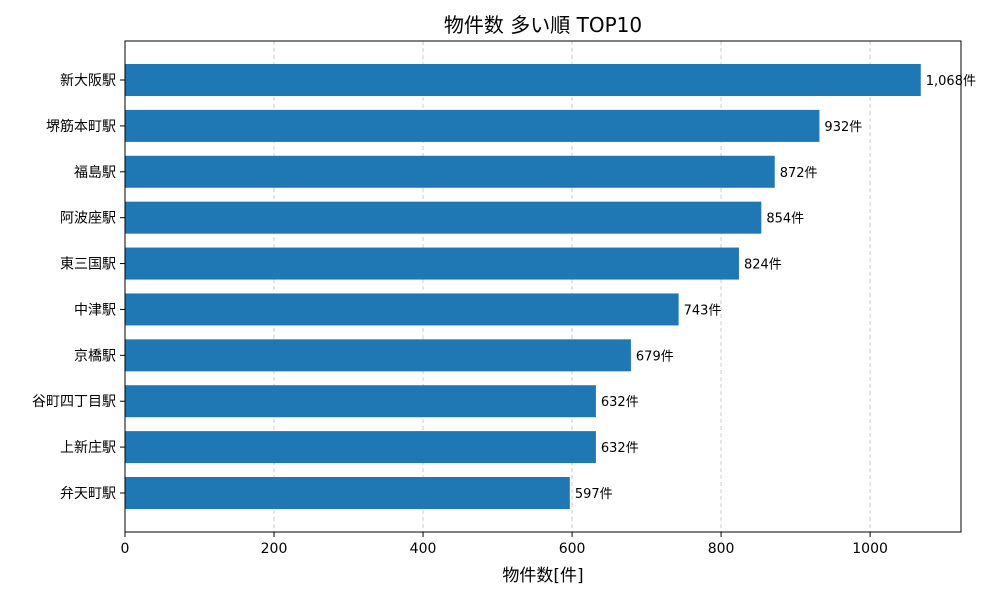 The height and width of the screenshot is (600, 1000). Describe the element at coordinates (125, 549) in the screenshot. I see `x-tick-label: 0` at that location.